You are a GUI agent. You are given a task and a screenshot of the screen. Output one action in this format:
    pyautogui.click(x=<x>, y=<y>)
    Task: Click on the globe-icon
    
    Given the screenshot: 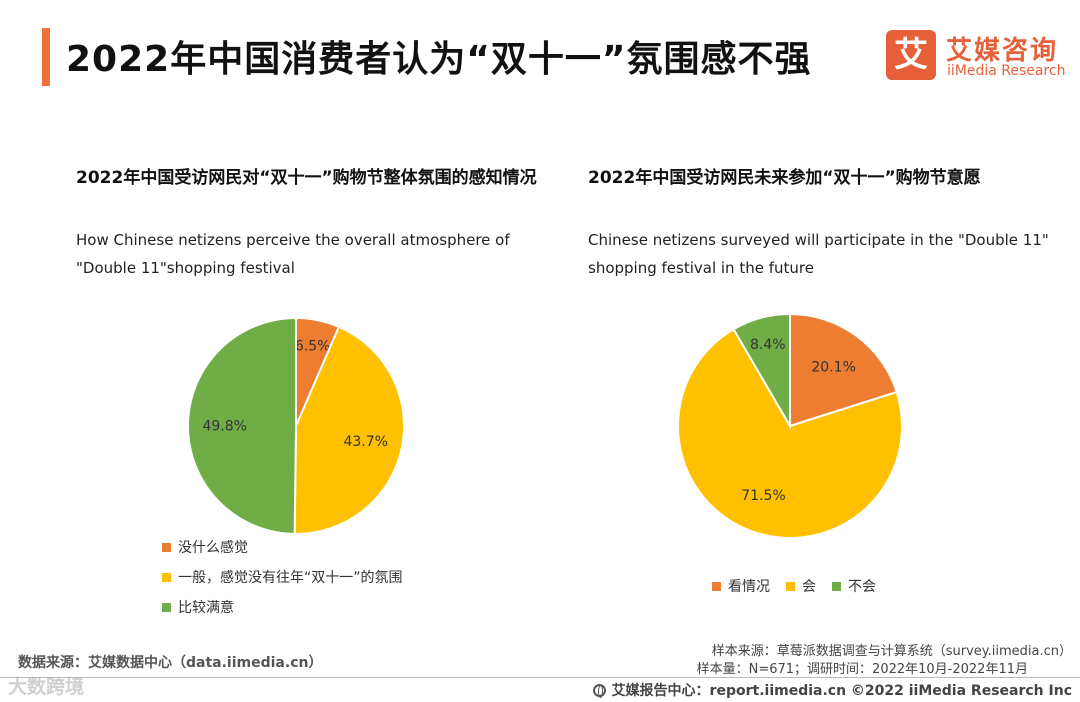 What is the action you would take?
    pyautogui.click(x=599, y=690)
    